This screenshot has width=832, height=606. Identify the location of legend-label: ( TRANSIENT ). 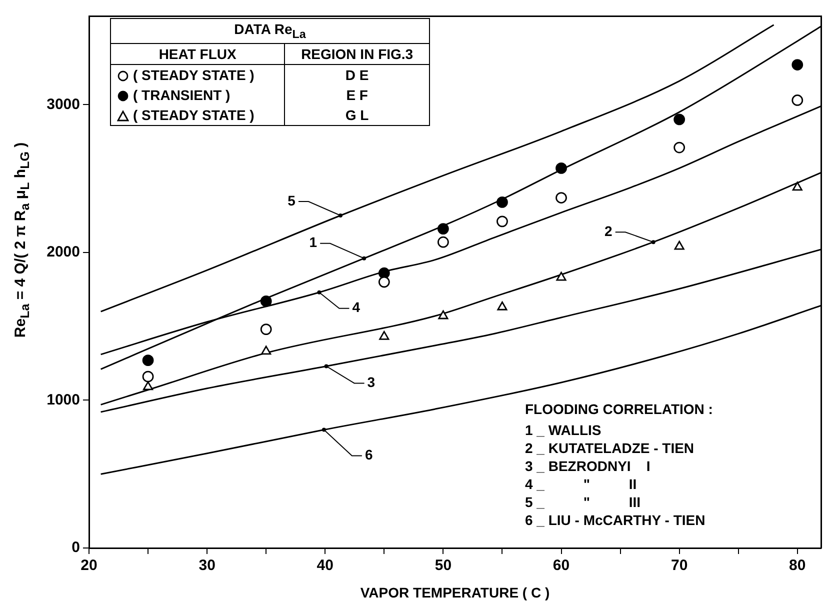
(197, 94).